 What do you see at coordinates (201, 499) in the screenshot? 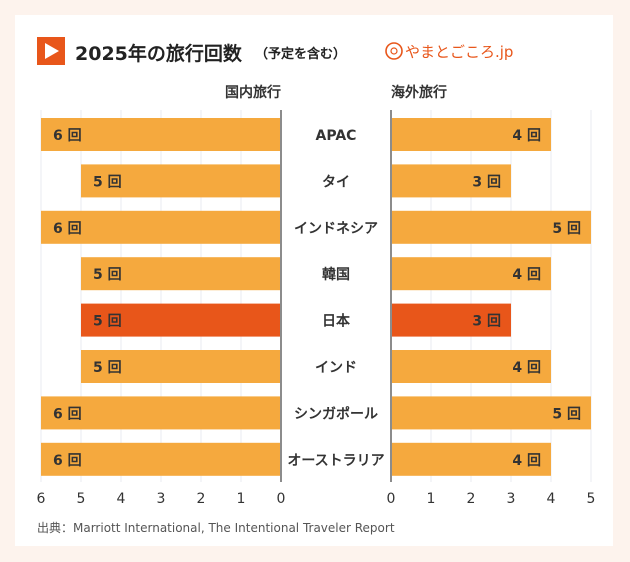
I see `left-tick-label: 2` at bounding box center [201, 499].